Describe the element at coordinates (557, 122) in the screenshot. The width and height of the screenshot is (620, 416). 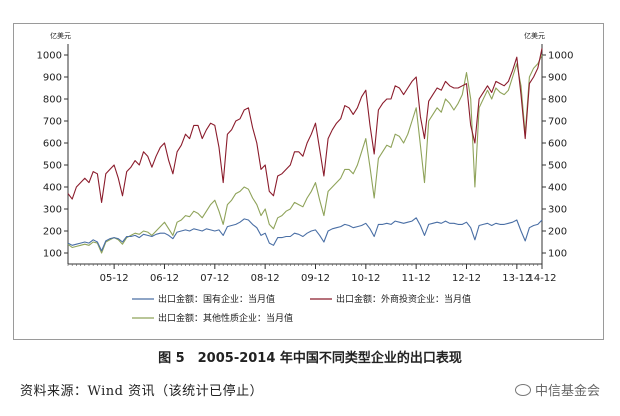
I see `y-tick-label-right: 700` at that location.